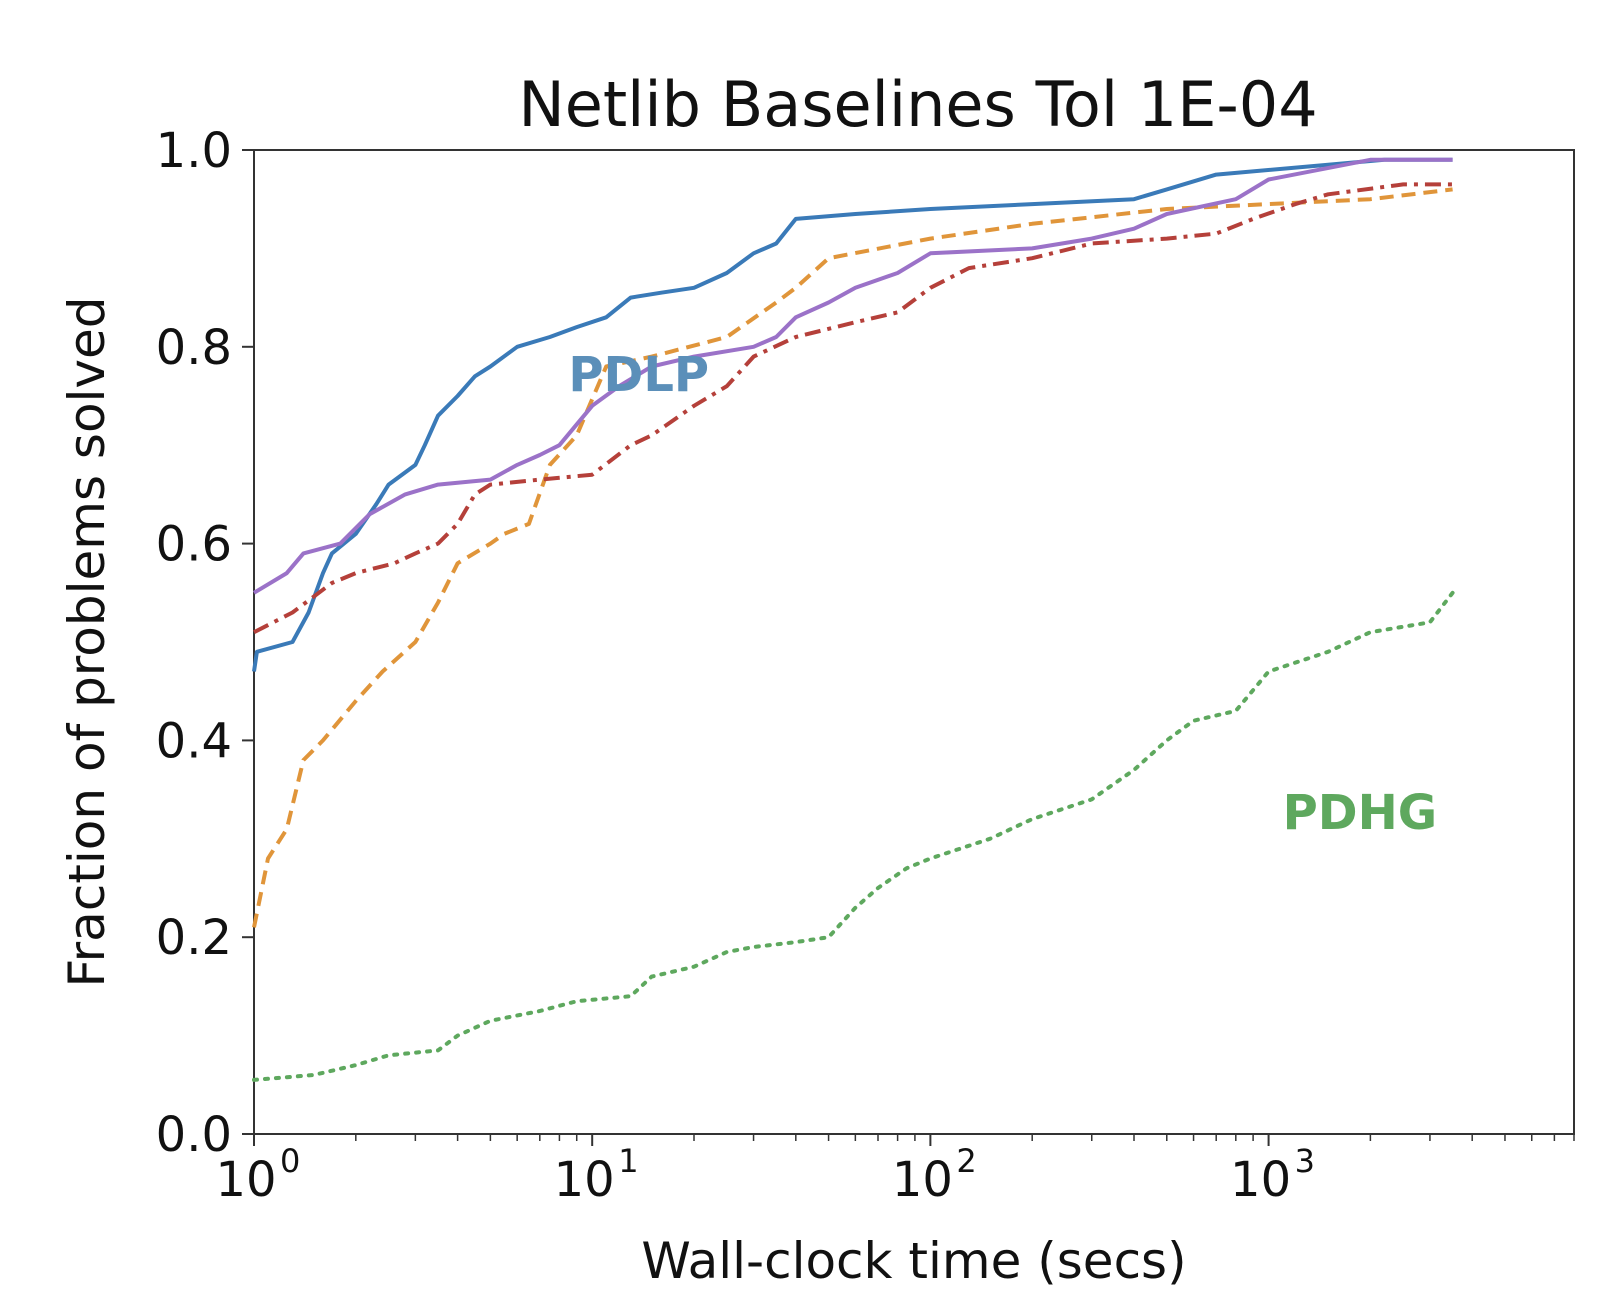 The image size is (1598, 1292). I want to click on annotation-pdhg: PDHG, so click(1360, 813).